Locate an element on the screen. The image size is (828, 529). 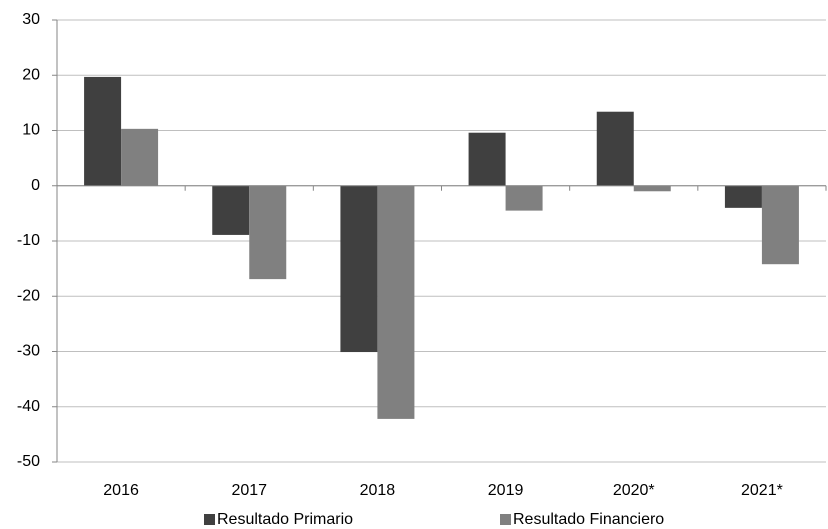
y-tick-label: 10 is located at coordinates (31, 130).